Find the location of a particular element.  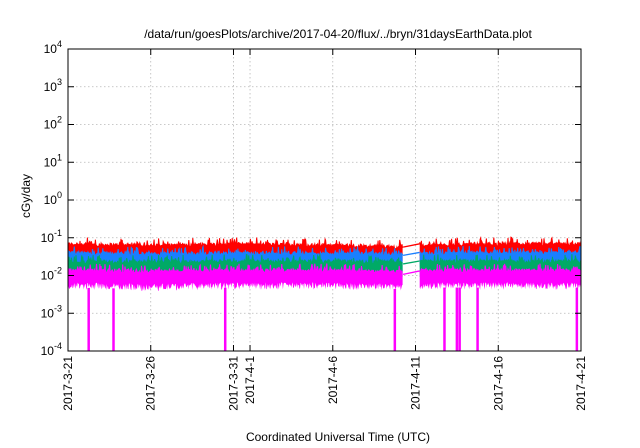

x-tick-label: 2017-4-1 is located at coordinates (250, 380).